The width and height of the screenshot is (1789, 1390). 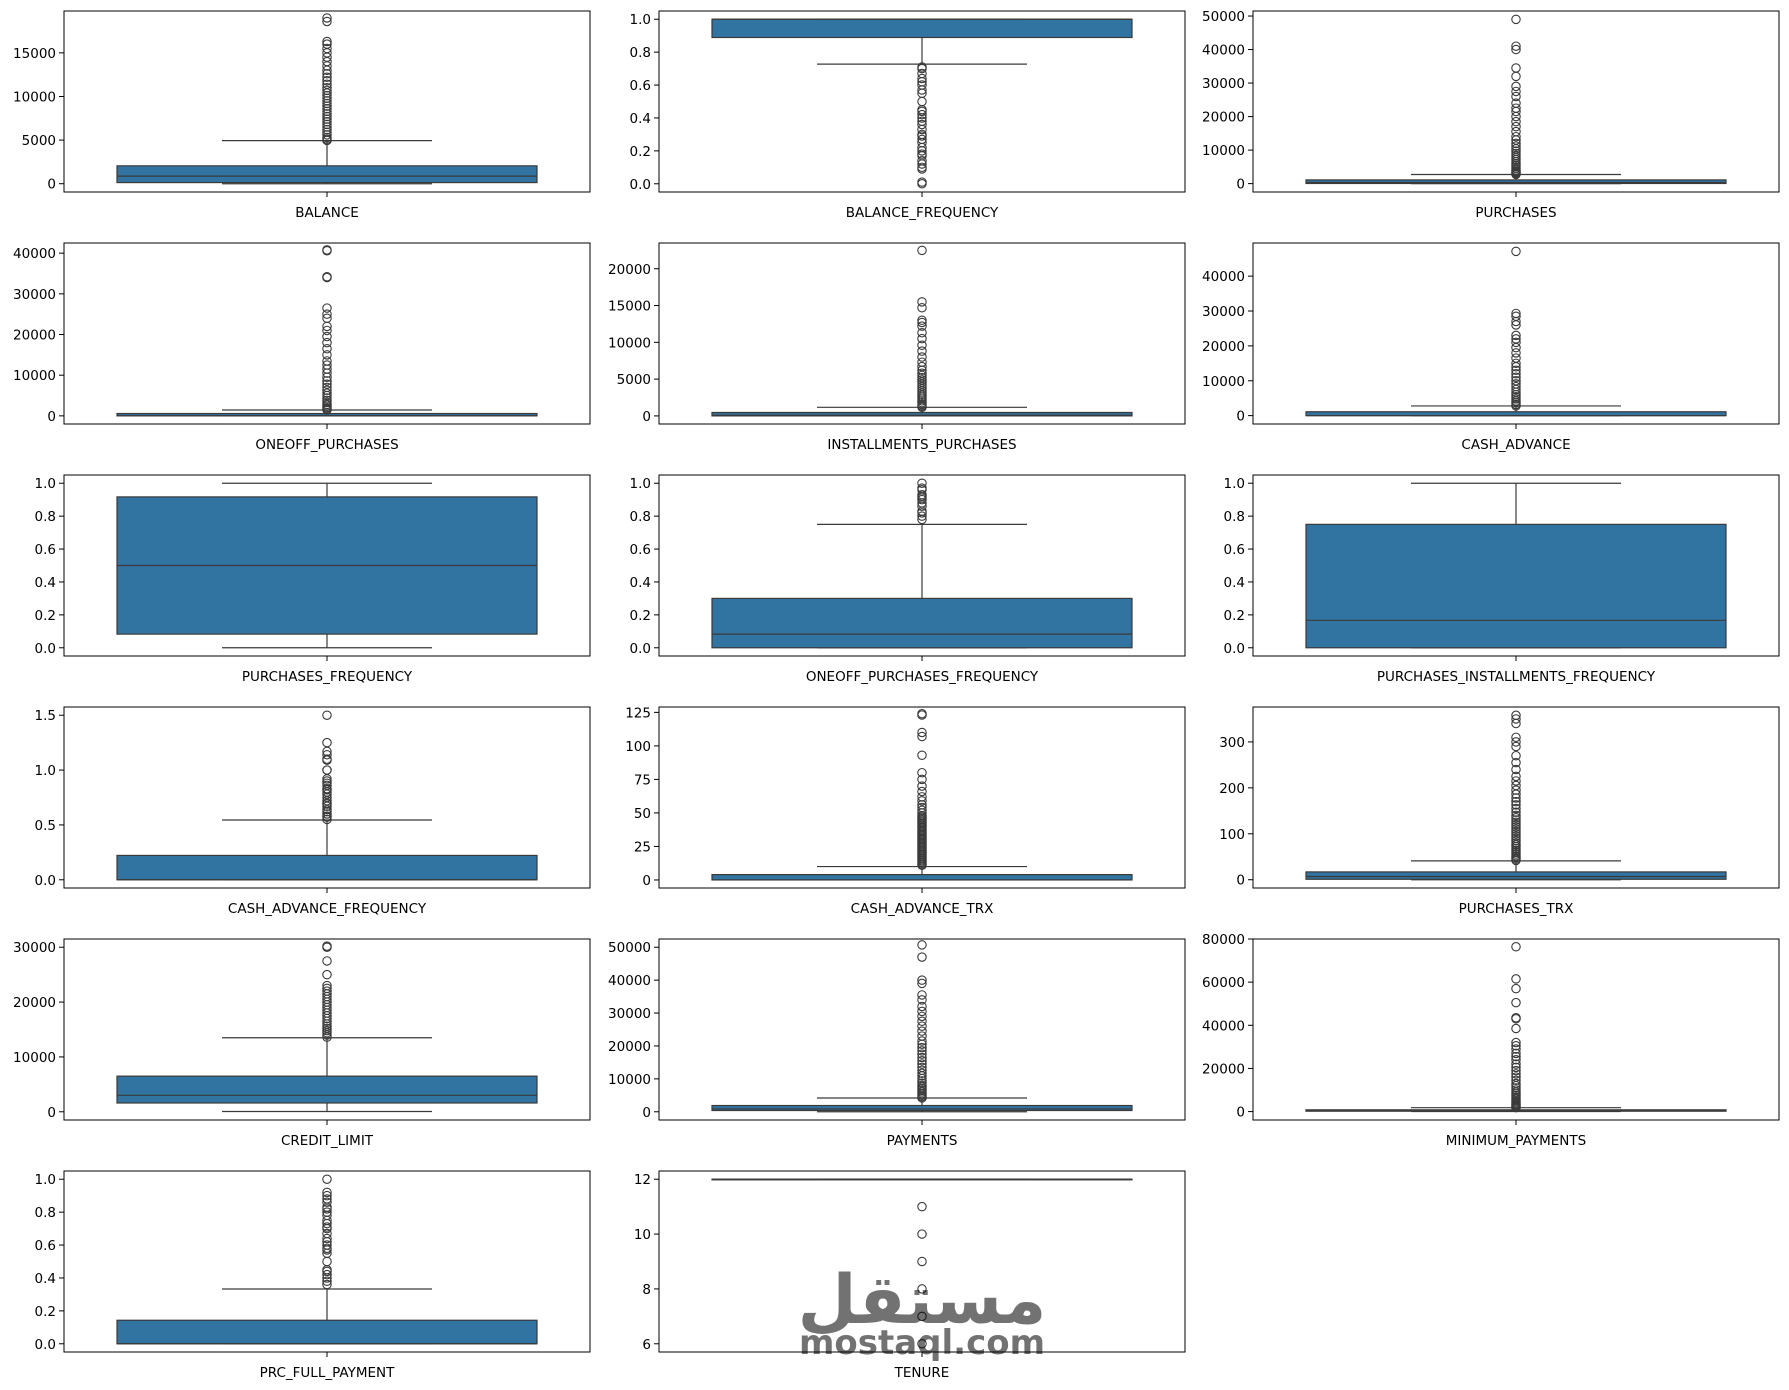 What do you see at coordinates (640, 550) in the screenshot?
I see `y-tick-label: 0.6` at bounding box center [640, 550].